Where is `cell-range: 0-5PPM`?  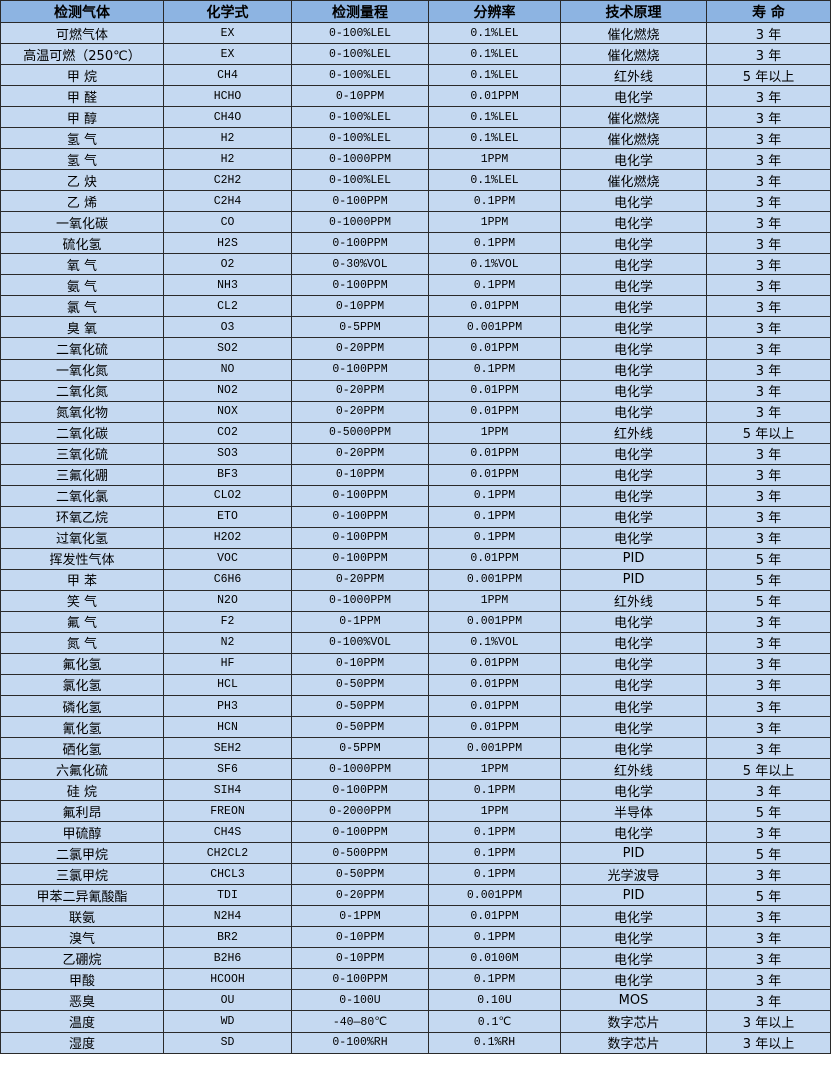
cell-range: 0-5PPM is located at coordinates (360, 748).